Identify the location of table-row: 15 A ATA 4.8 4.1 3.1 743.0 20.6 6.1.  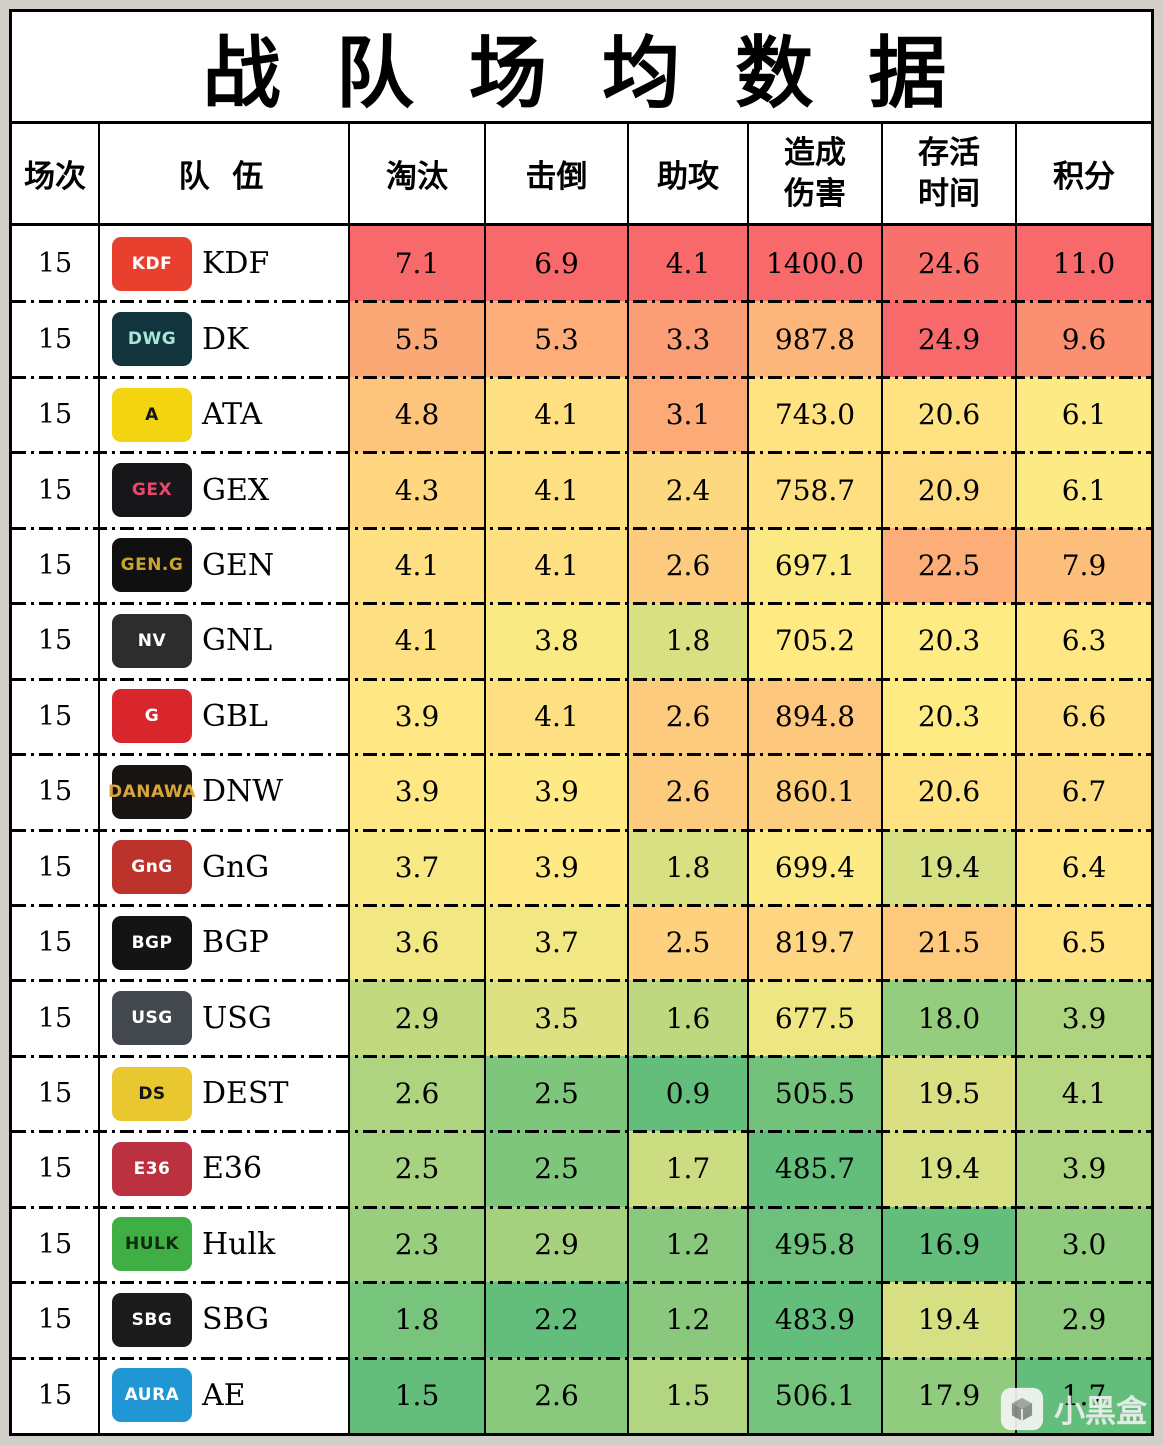
(581, 414).